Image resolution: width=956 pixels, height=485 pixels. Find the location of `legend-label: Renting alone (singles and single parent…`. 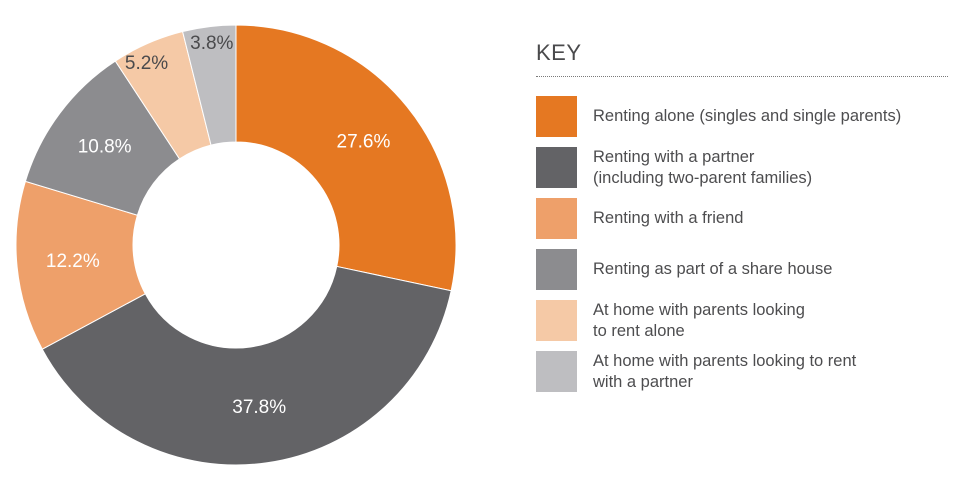

legend-label: Renting alone (singles and single parent… is located at coordinates (747, 116).